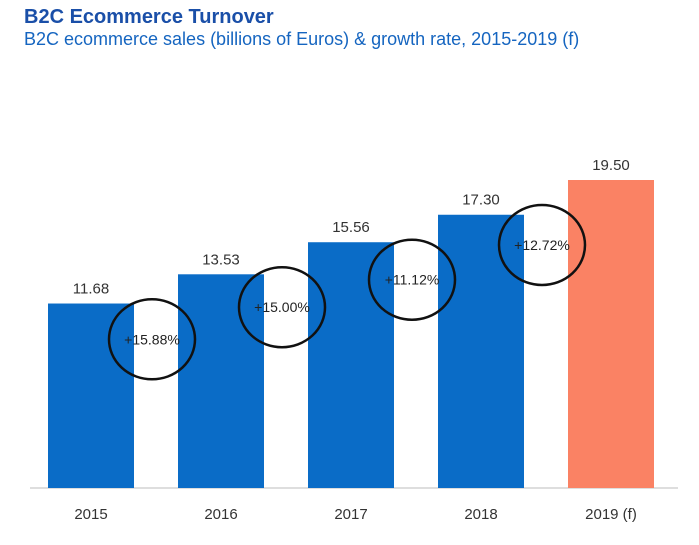 The width and height of the screenshot is (699, 545). I want to click on x-tick-label: 2019 (f), so click(611, 514).